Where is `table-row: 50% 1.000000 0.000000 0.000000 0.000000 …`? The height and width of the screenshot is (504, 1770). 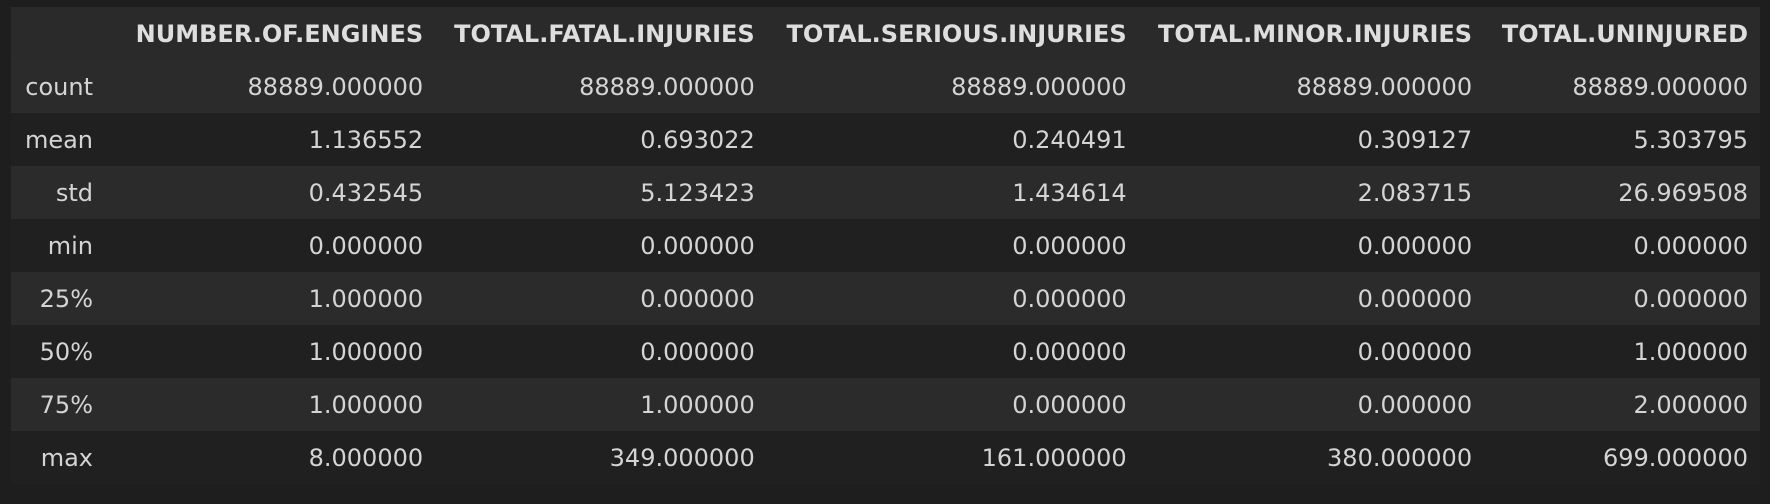 table-row: 50% 1.000000 0.000000 0.000000 0.000000 … is located at coordinates (885, 351).